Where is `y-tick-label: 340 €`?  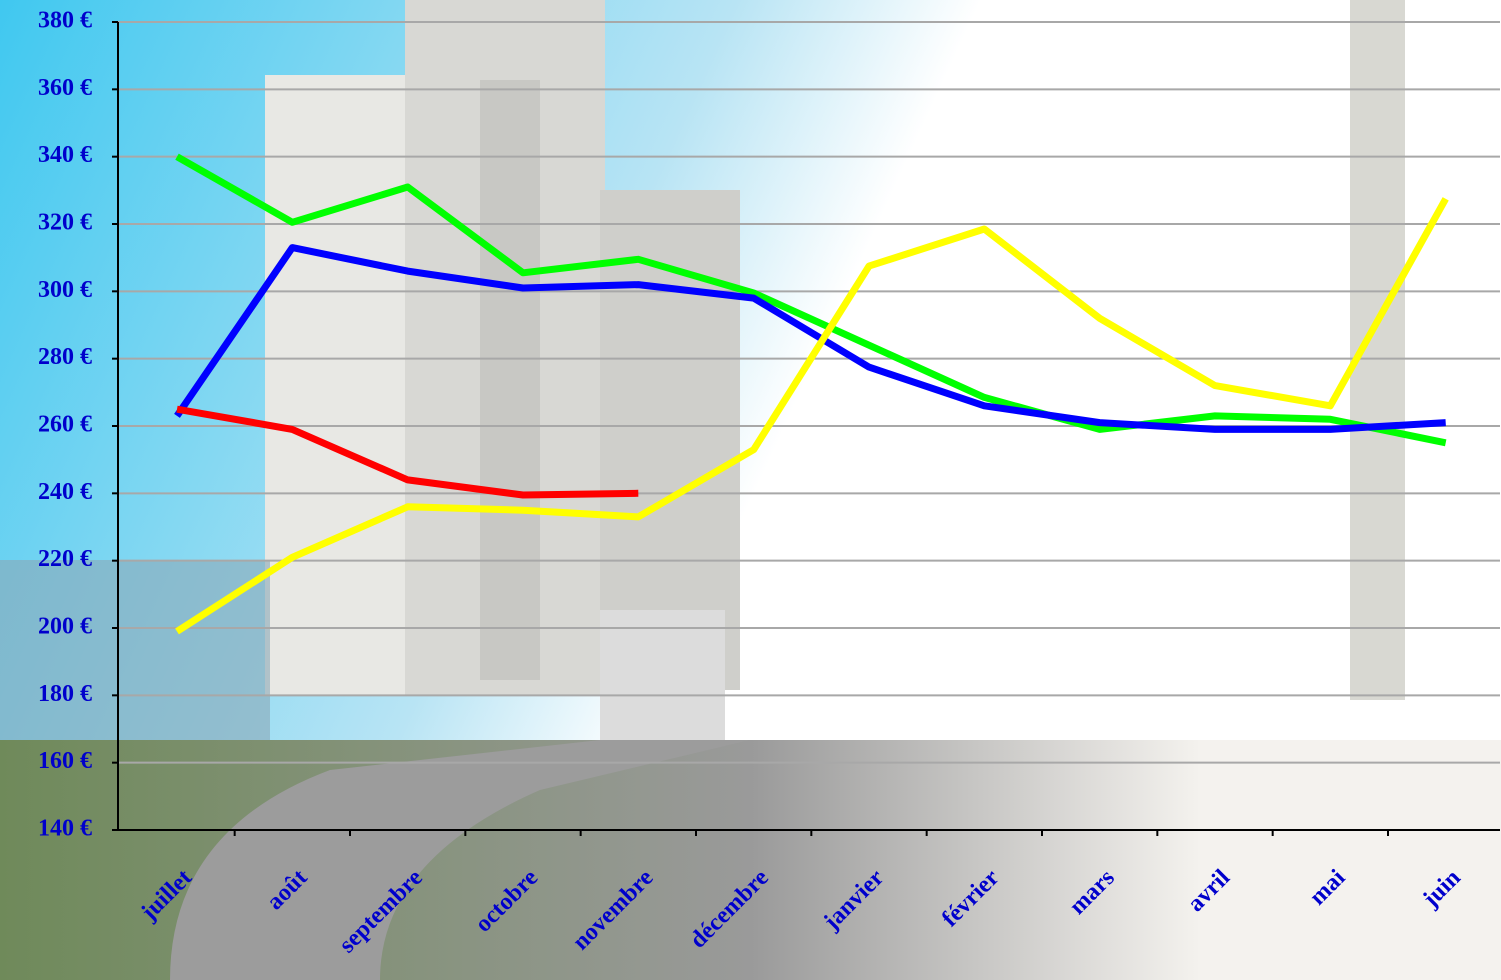 y-tick-label: 340 € is located at coordinates (65, 155).